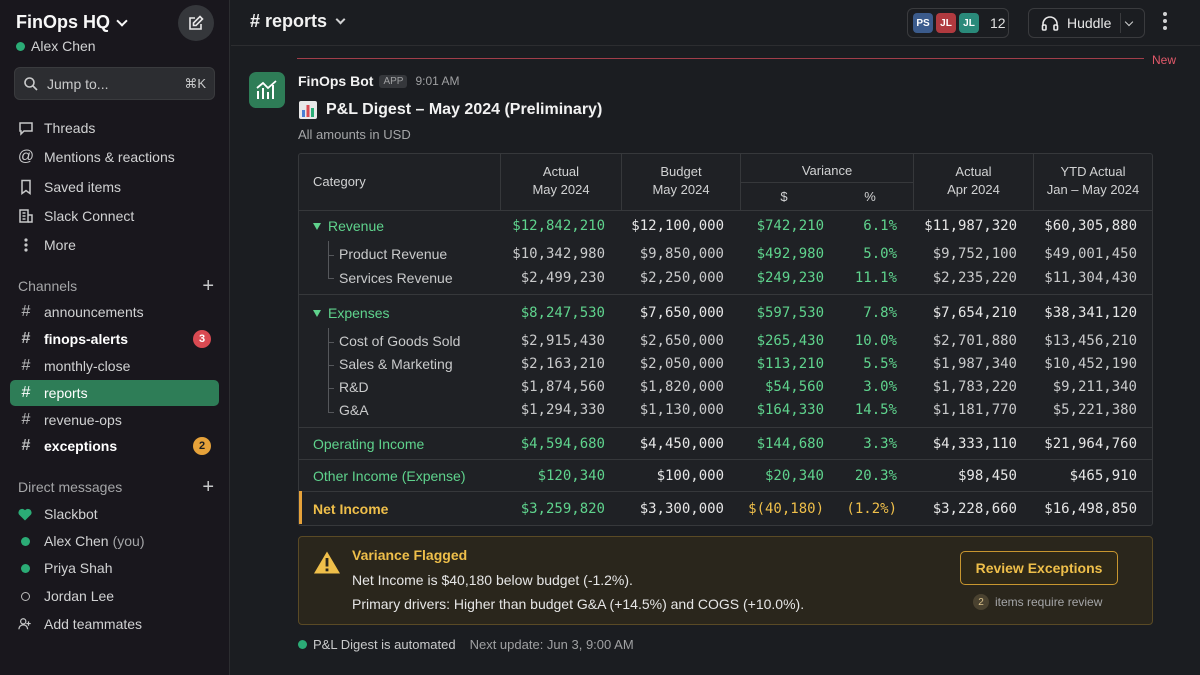  What do you see at coordinates (974, 410) in the screenshot?
I see `cell-actual-apr: $1,181,770` at bounding box center [974, 410].